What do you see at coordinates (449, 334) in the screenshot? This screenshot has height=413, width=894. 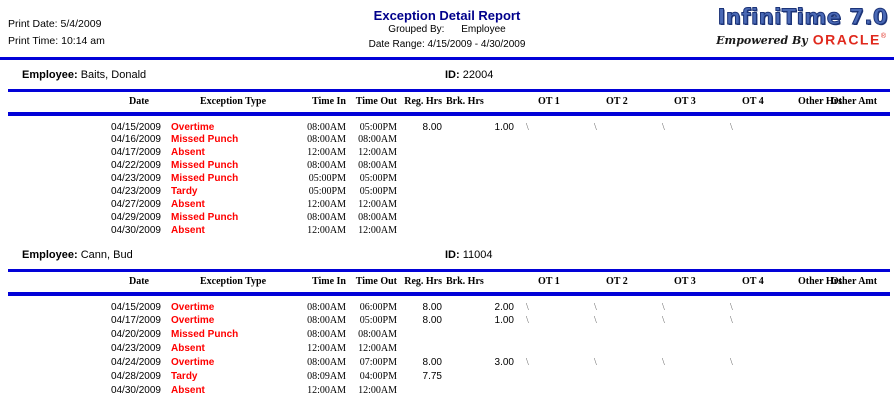 I see `table-row: 04/20/2009 Missed Punch 08:00AM 08:00AM` at bounding box center [449, 334].